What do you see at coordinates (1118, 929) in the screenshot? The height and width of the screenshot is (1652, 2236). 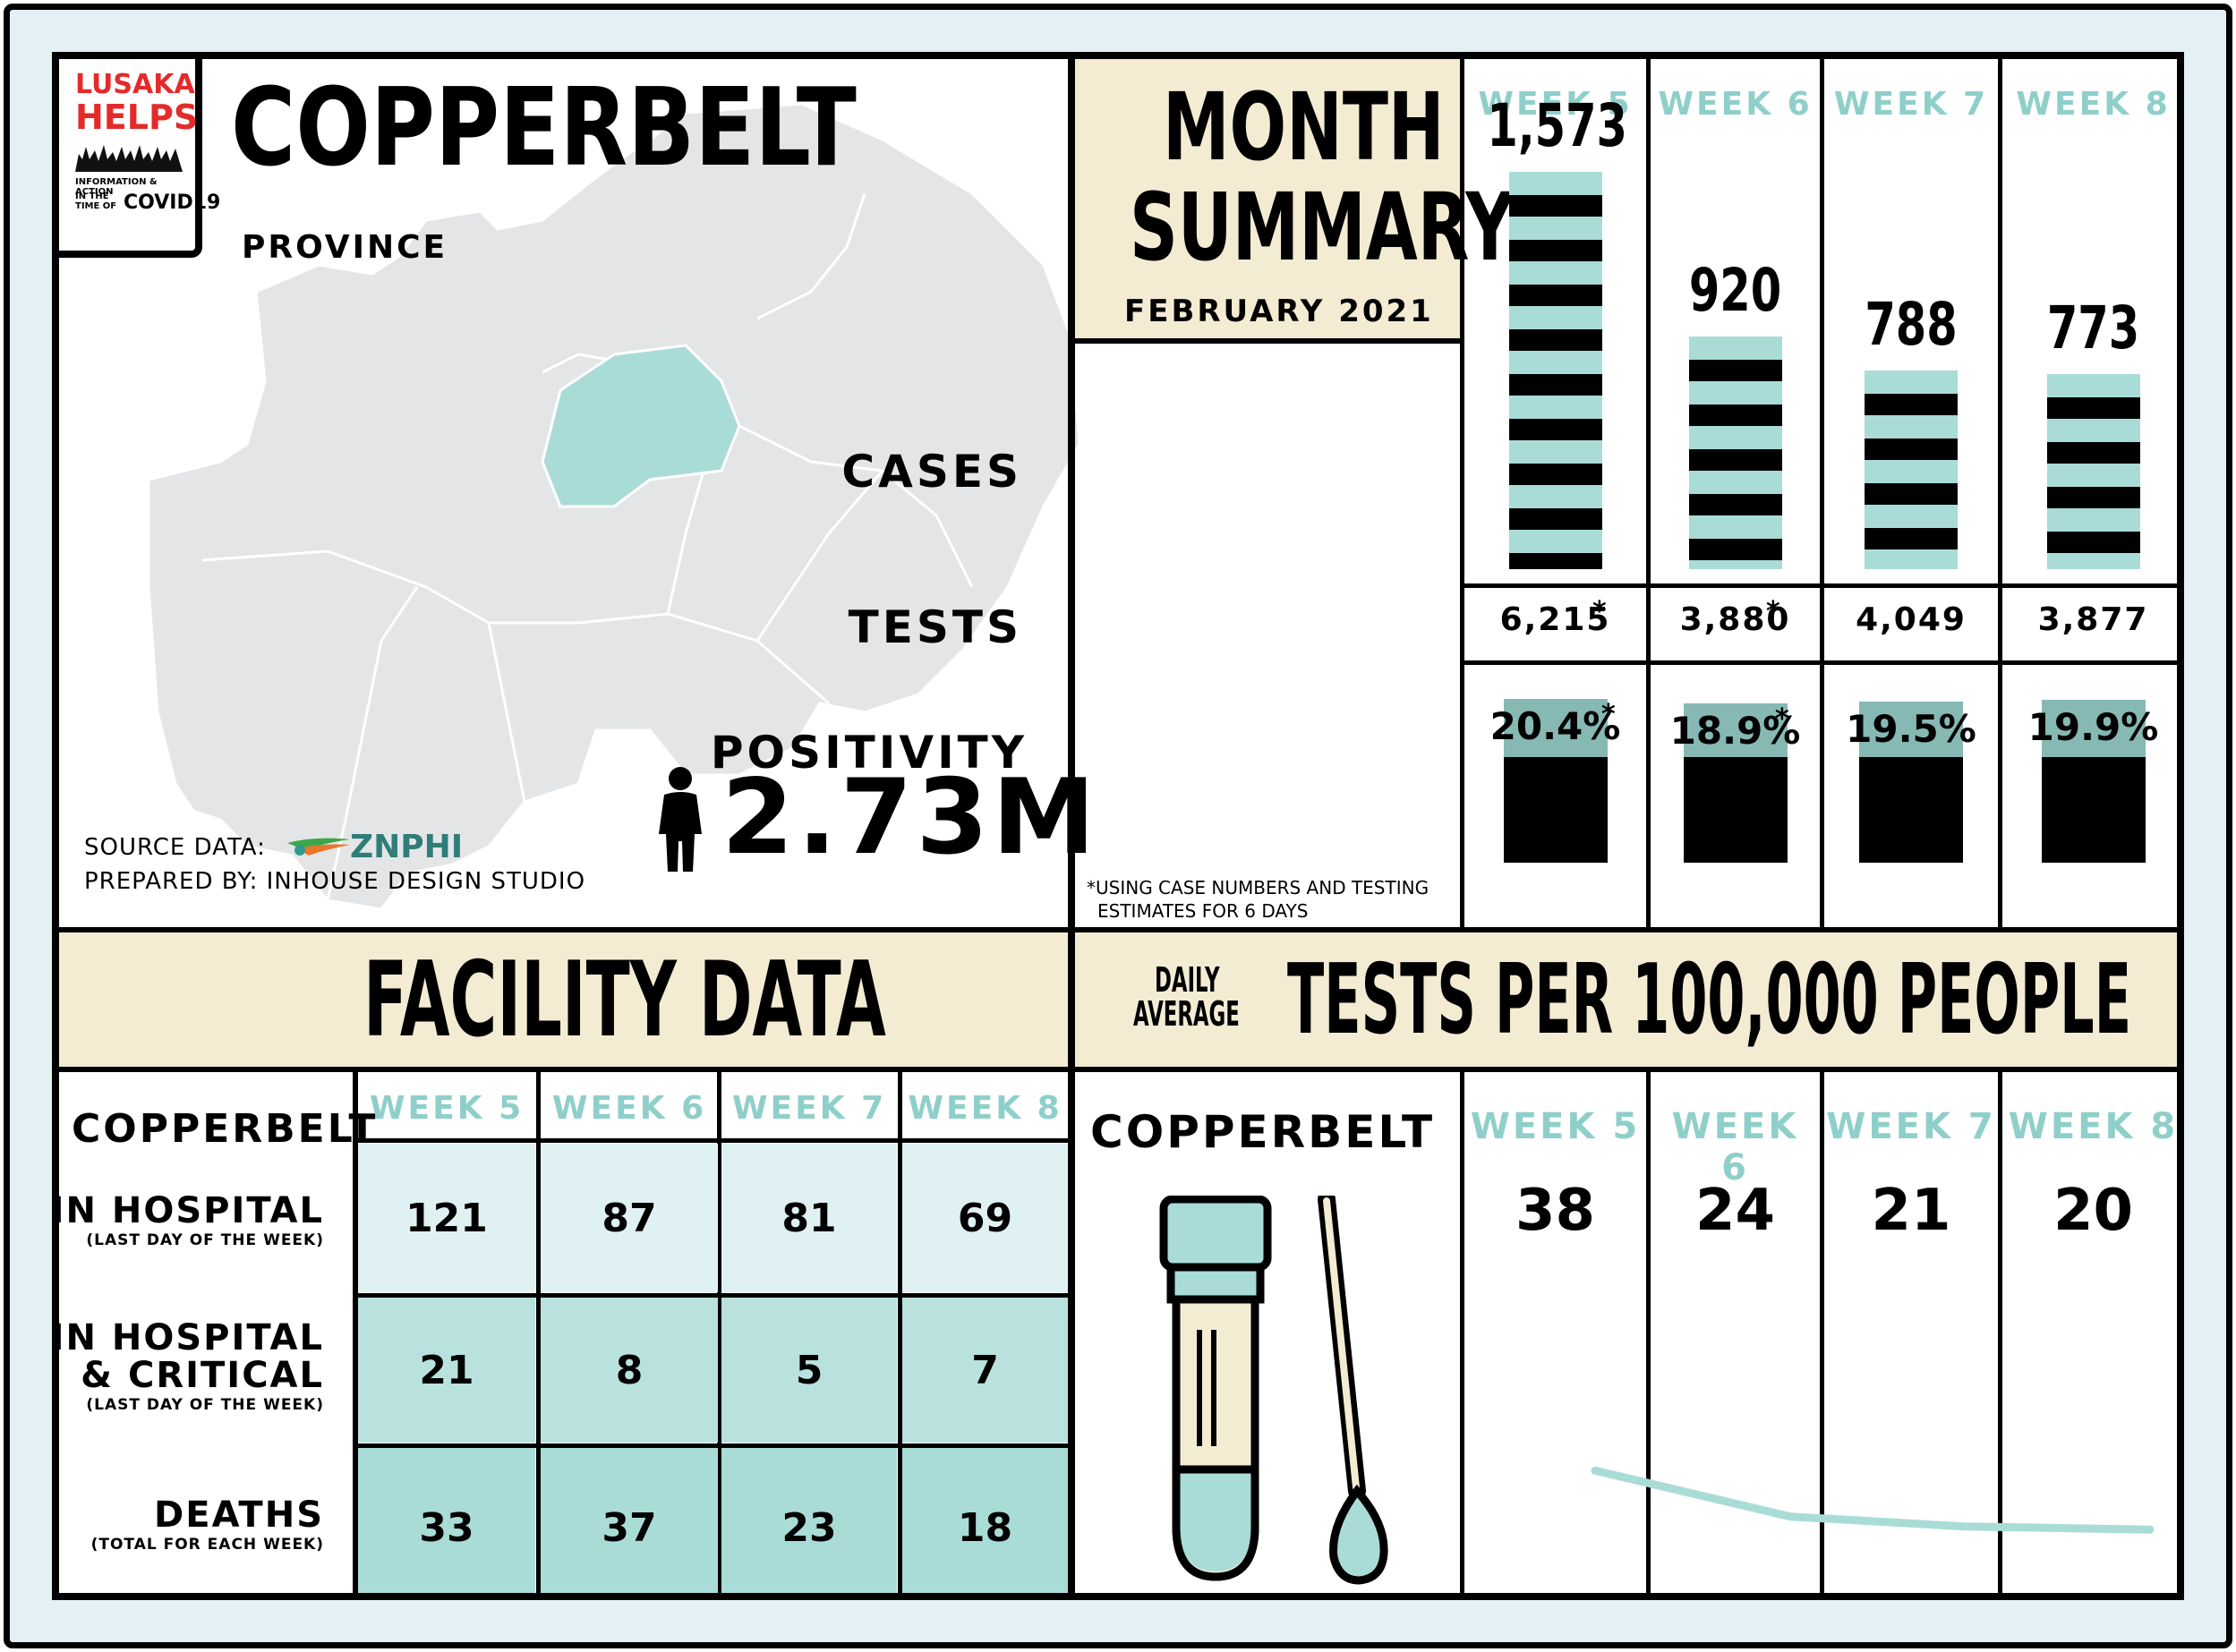 I see `horizontal-divider-main` at bounding box center [1118, 929].